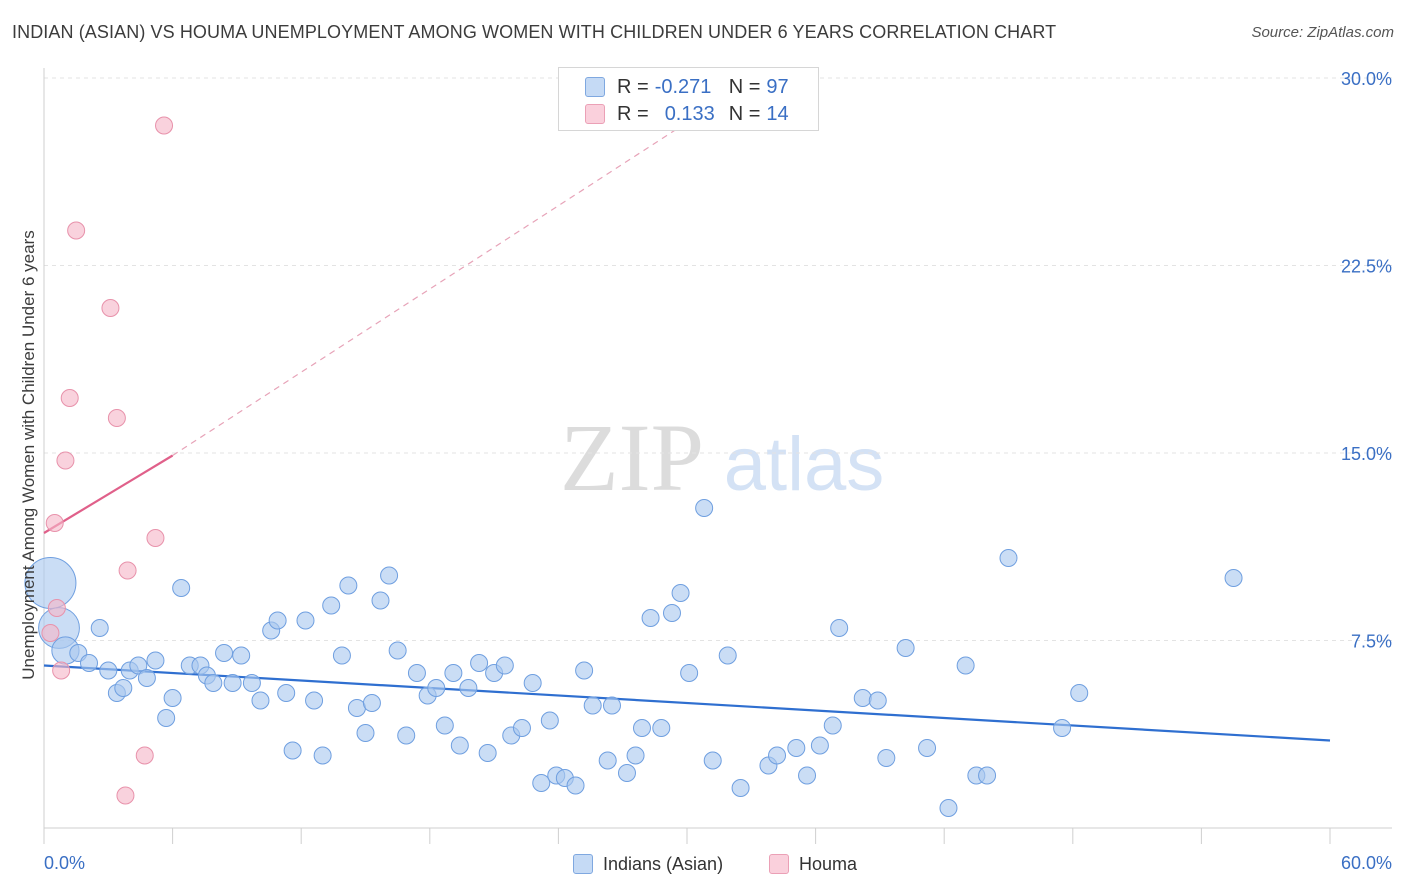 Image resolution: width=1406 pixels, height=892 pixels. What do you see at coordinates (1366, 863) in the screenshot?
I see `x-tick-label: 60.0%` at bounding box center [1366, 863].